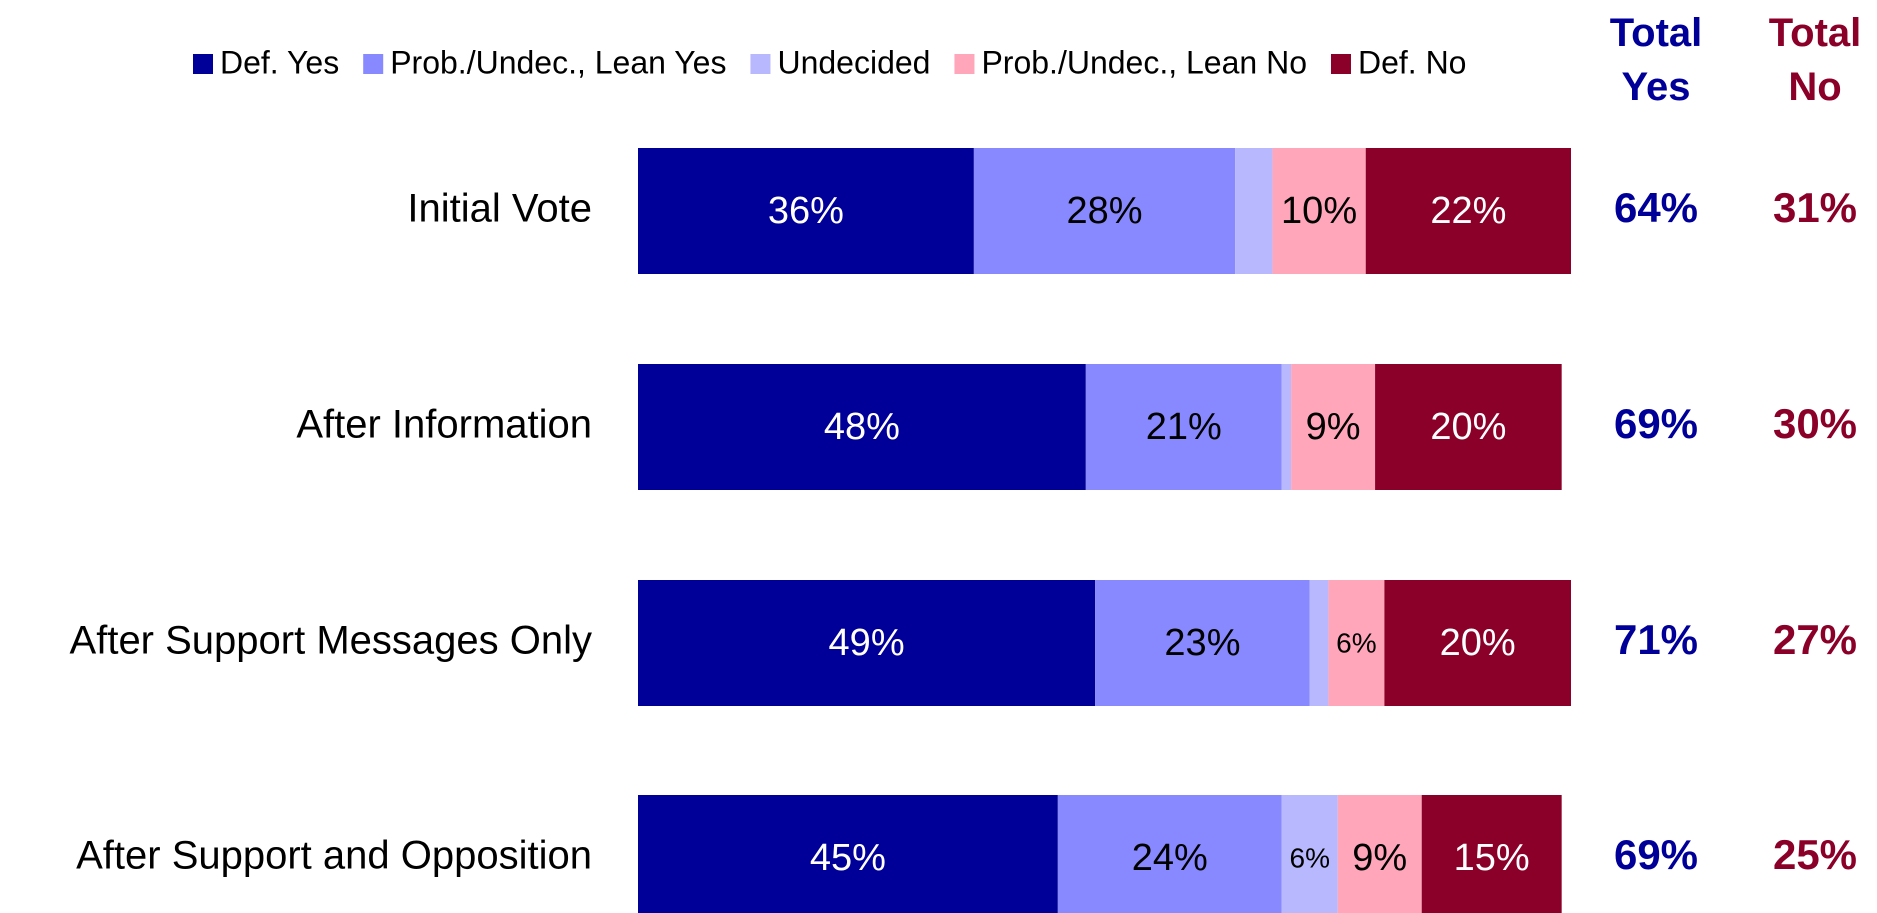 This screenshot has width=1877, height=913. I want to click on data-label: 36%, so click(806, 211).